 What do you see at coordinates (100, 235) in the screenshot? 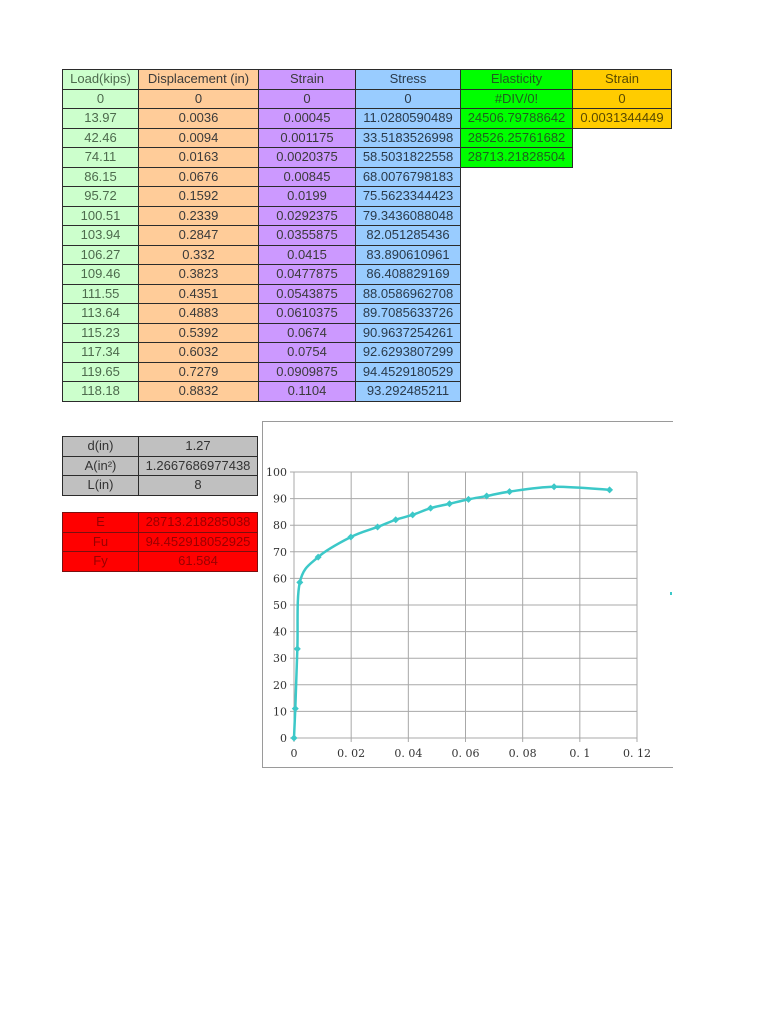
I see `load-cell: 103.94` at bounding box center [100, 235].